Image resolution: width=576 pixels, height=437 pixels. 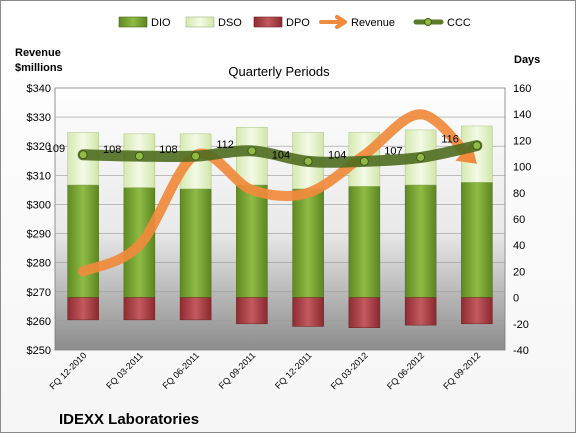 I want to click on right-tick-label: 40, so click(x=519, y=246).